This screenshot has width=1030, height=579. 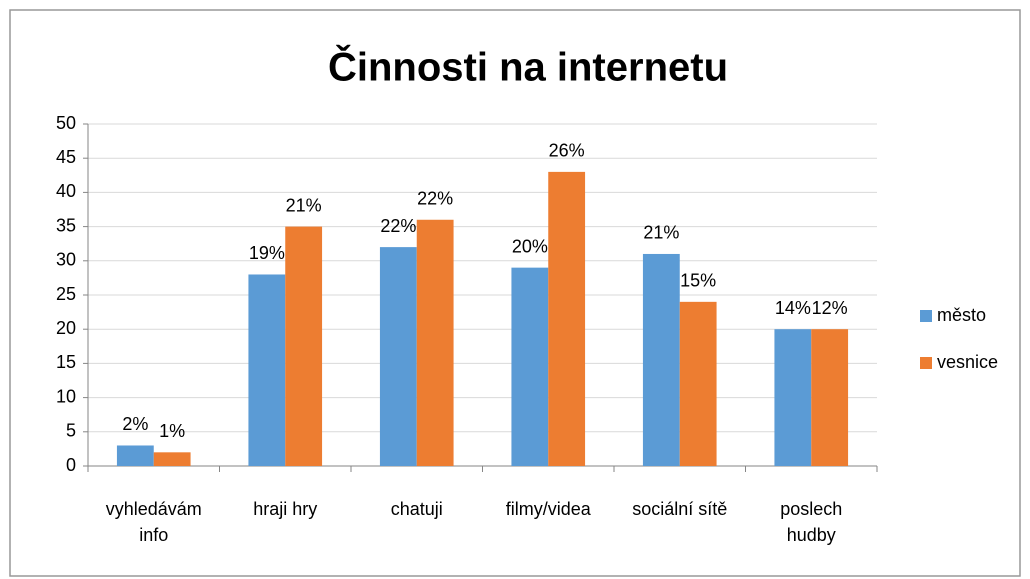 I want to click on value-label: 20%, so click(x=530, y=246).